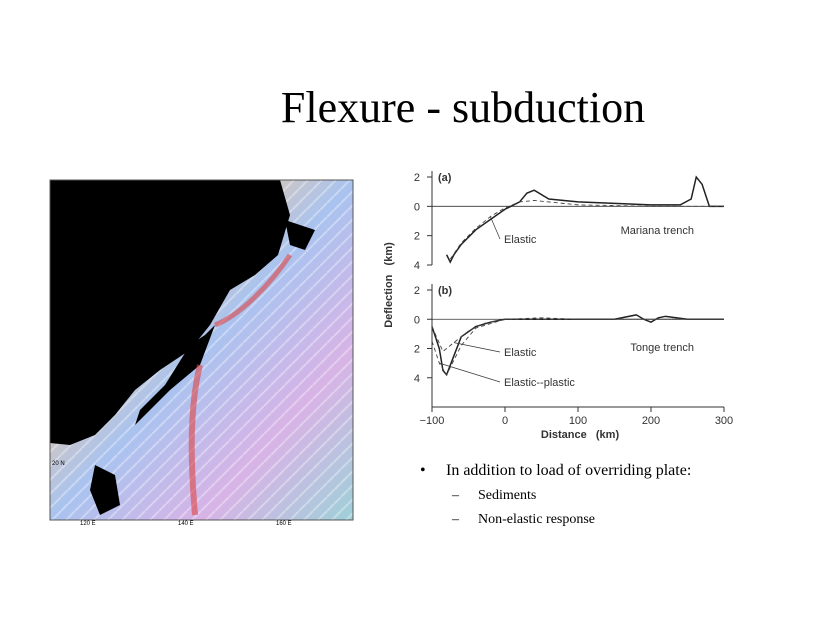  What do you see at coordinates (505, 421) in the screenshot?
I see `x-tick-label: 0` at bounding box center [505, 421].